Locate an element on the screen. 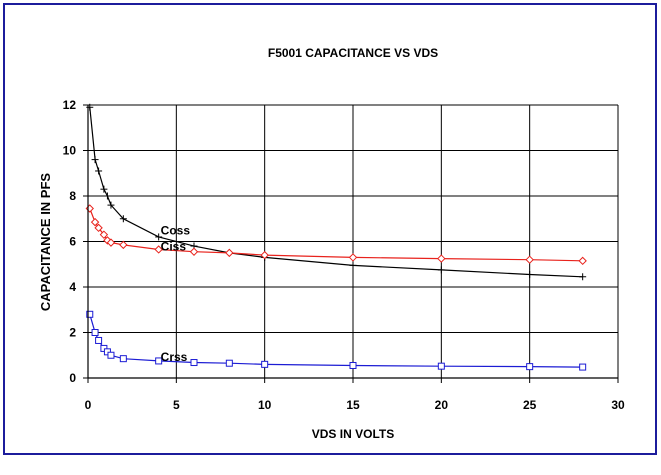  y-tick-label: 8 is located at coordinates (72, 196).